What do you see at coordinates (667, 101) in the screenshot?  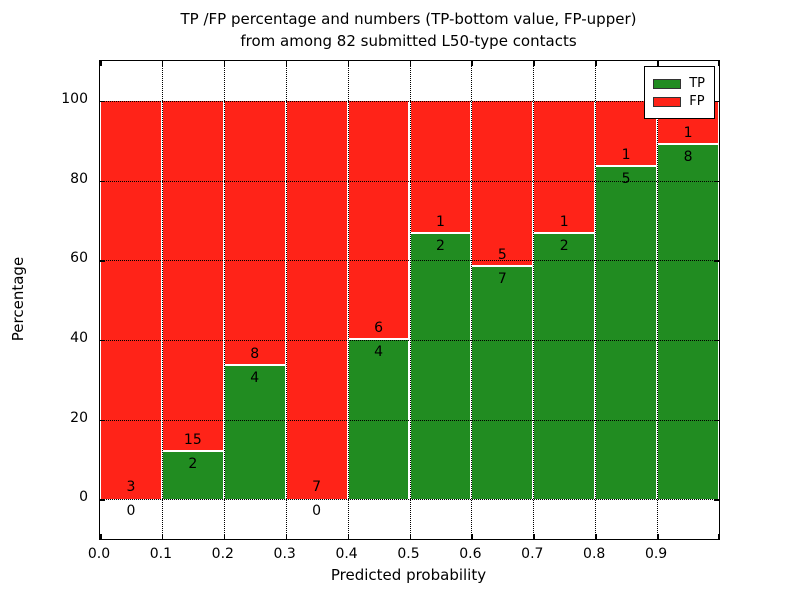 I see `fp-color-swatch` at bounding box center [667, 101].